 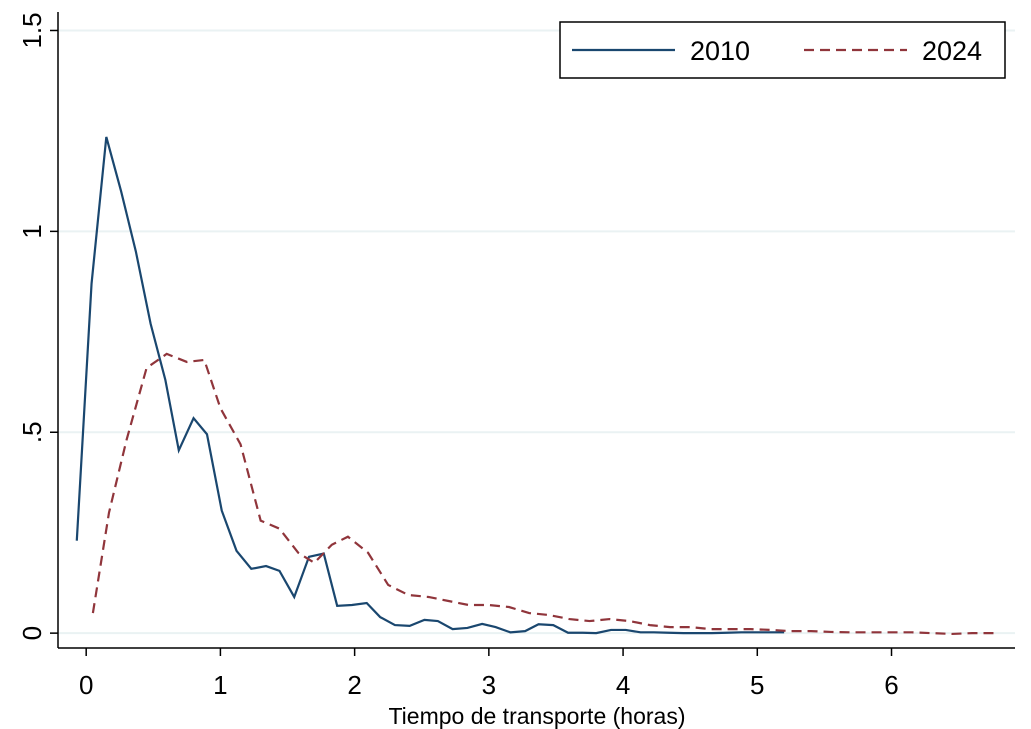 What do you see at coordinates (32, 633) in the screenshot?
I see `y-tick-label: 0` at bounding box center [32, 633].